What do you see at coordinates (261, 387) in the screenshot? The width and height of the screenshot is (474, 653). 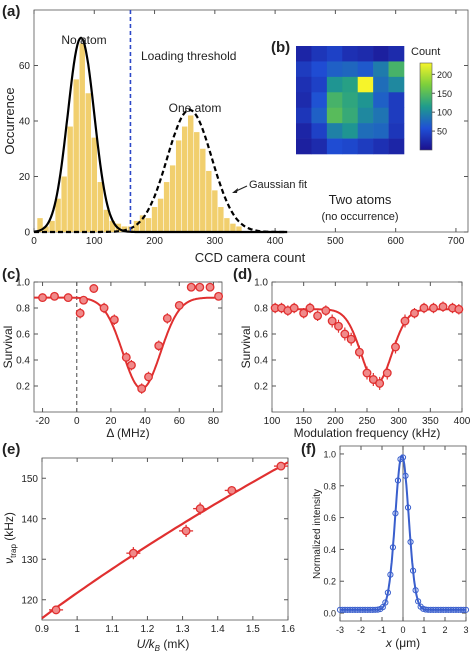 I see `panel-d-ytick-label: 0.2` at bounding box center [261, 387].